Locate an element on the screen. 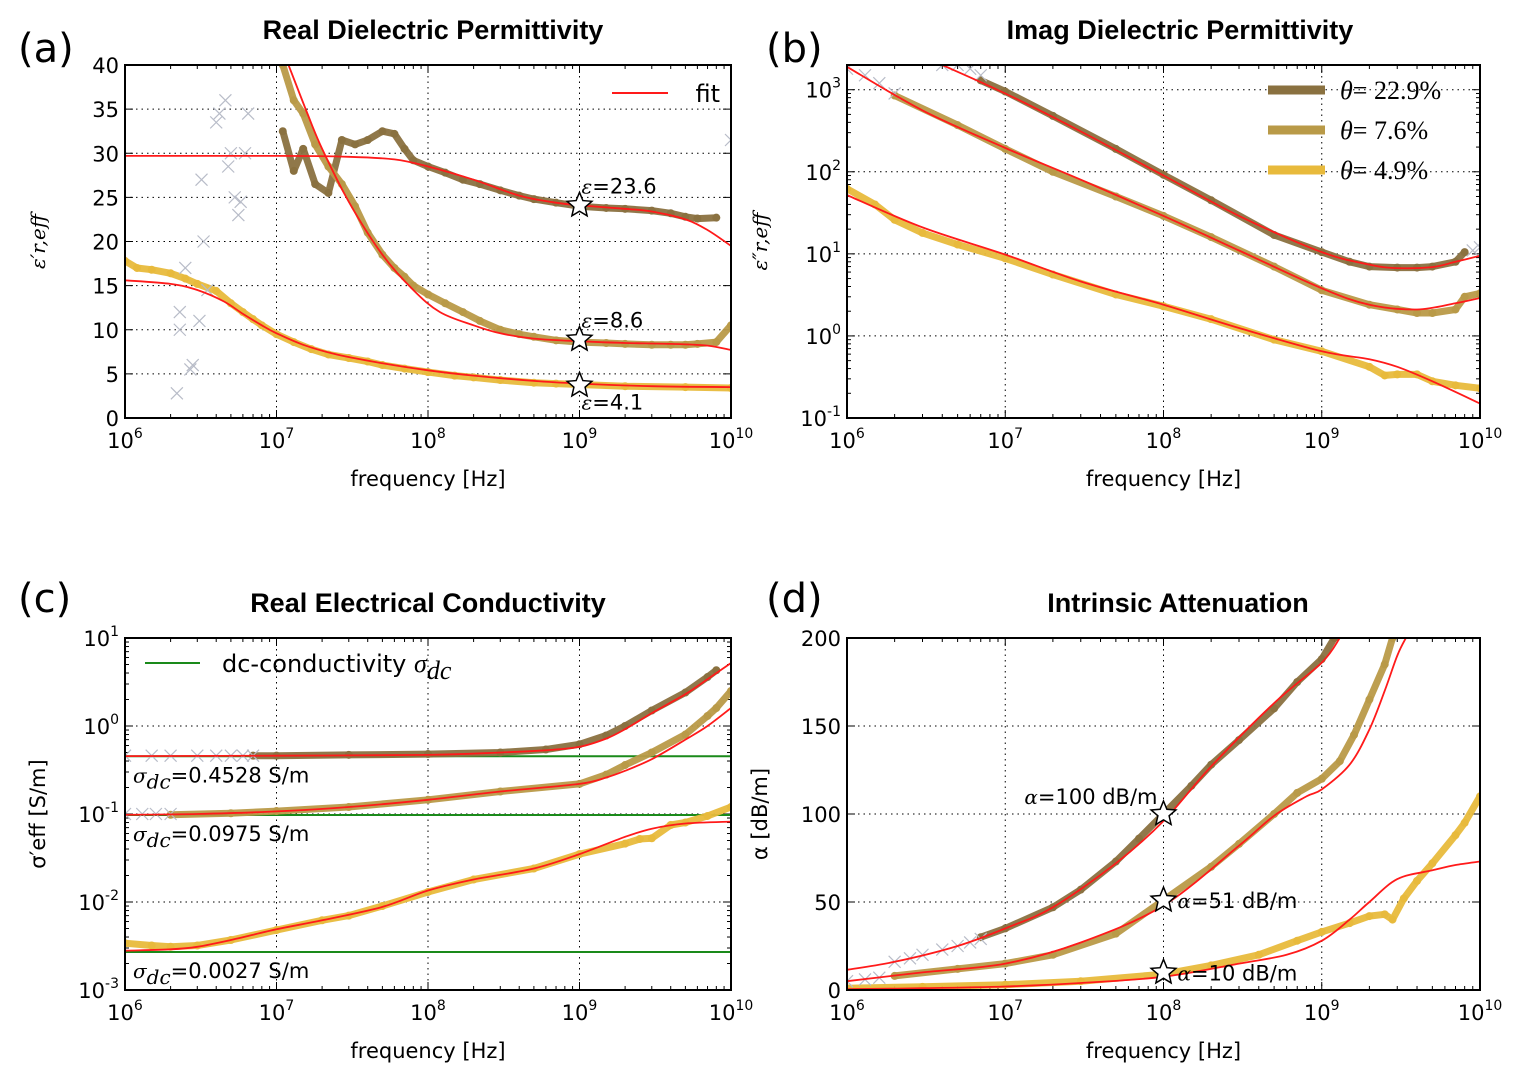 Image resolution: width=1521 pixels, height=1083 pixels. y-tick-label: 101 is located at coordinates (101, 637).